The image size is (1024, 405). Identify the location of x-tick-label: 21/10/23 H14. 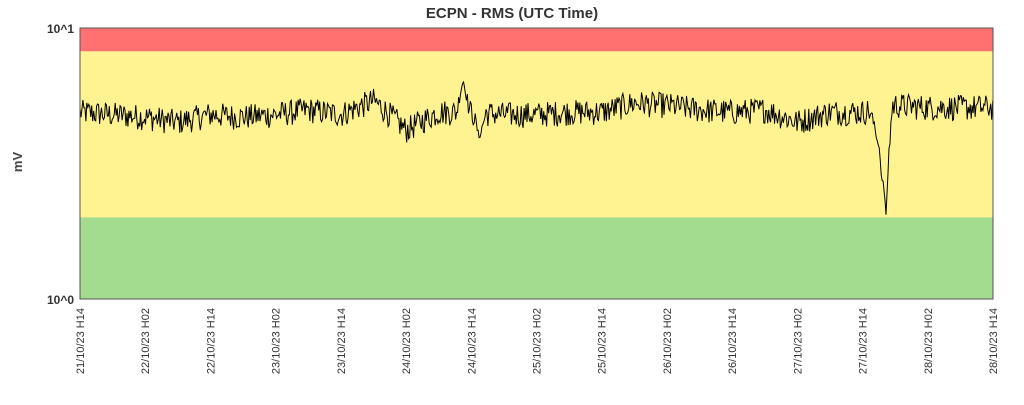
(81, 341).